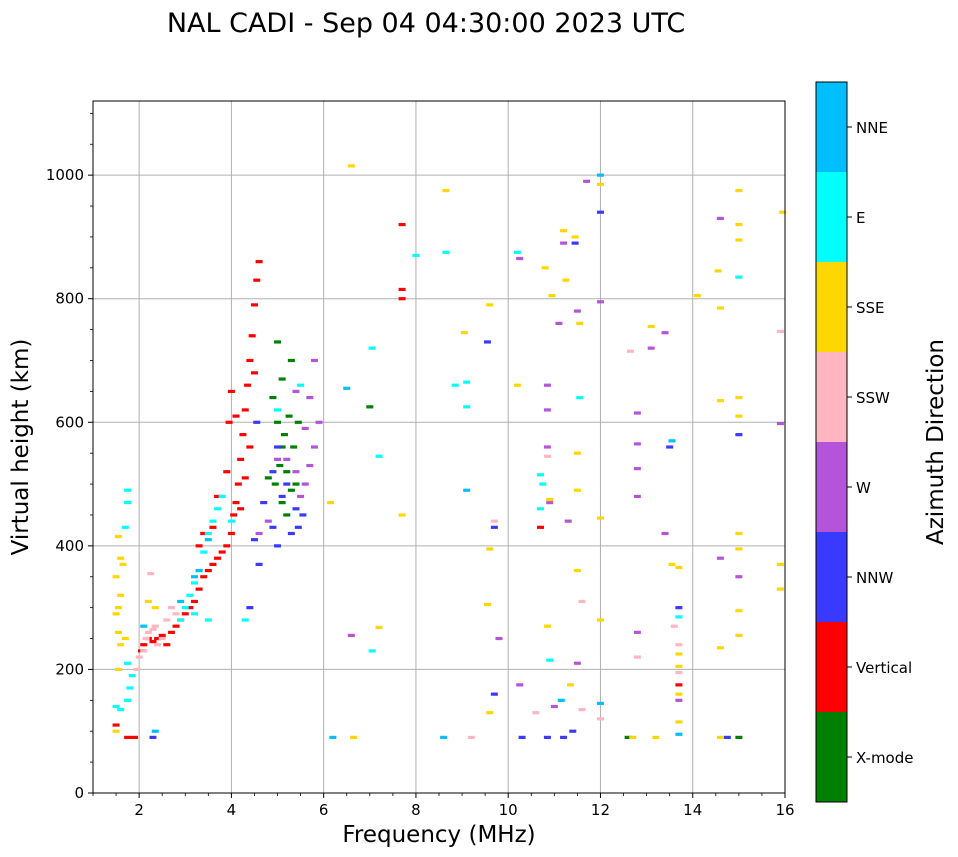 The height and width of the screenshot is (857, 958). Describe the element at coordinates (69, 546) in the screenshot. I see `y-tick-label: 400` at that location.